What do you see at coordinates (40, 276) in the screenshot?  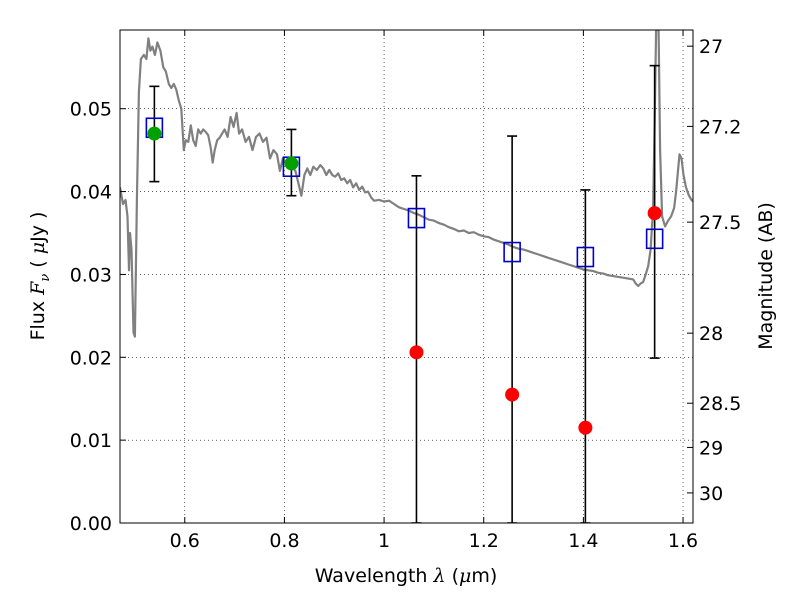 I see `y-axis-label: Flux Fν ( μJy )` at bounding box center [40, 276].